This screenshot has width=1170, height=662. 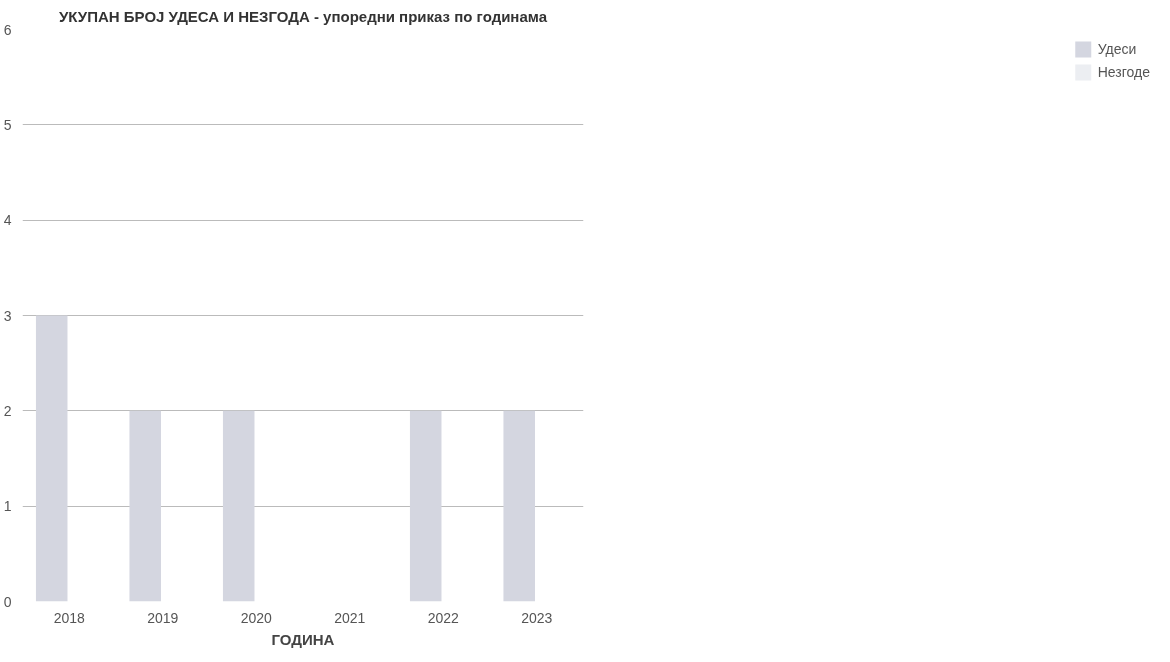 What do you see at coordinates (256, 617) in the screenshot?
I see `x-tick-label: 2020` at bounding box center [256, 617].